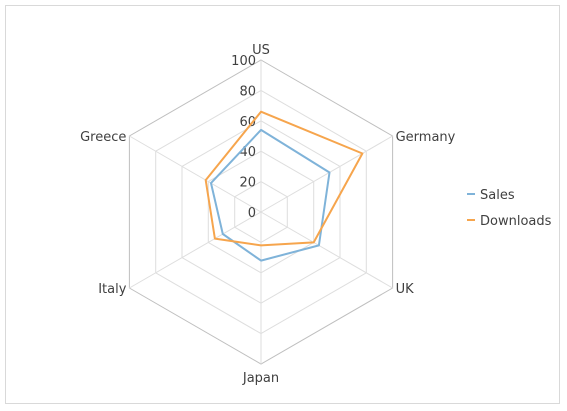 Image resolution: width=567 pixels, height=411 pixels. I want to click on series-lines, so click(284, 186).